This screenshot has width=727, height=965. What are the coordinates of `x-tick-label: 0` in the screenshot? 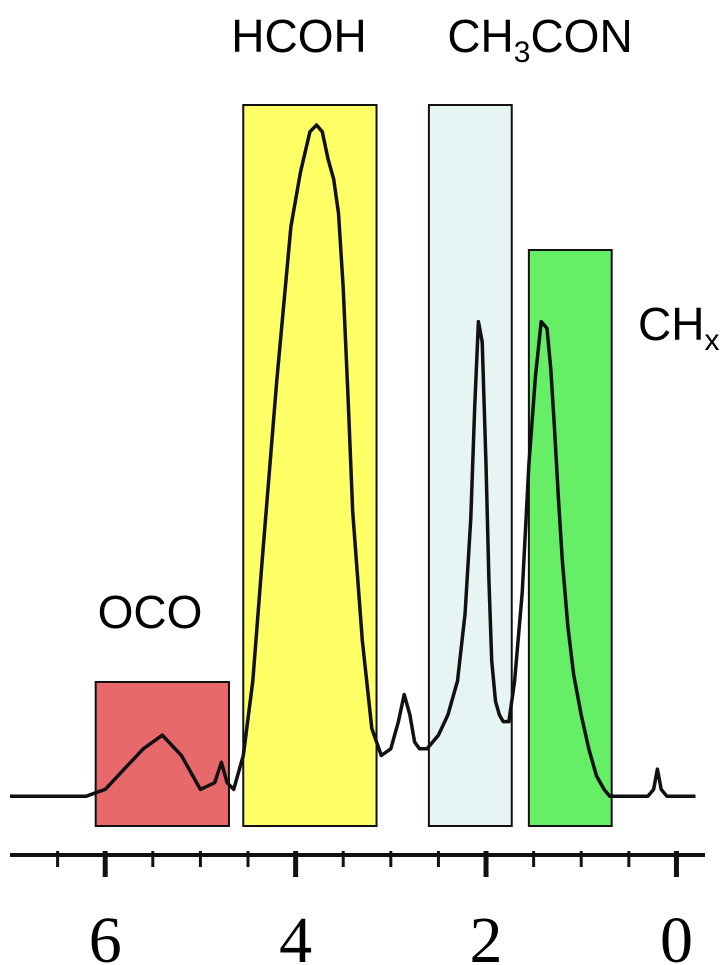 It's located at (676, 934).